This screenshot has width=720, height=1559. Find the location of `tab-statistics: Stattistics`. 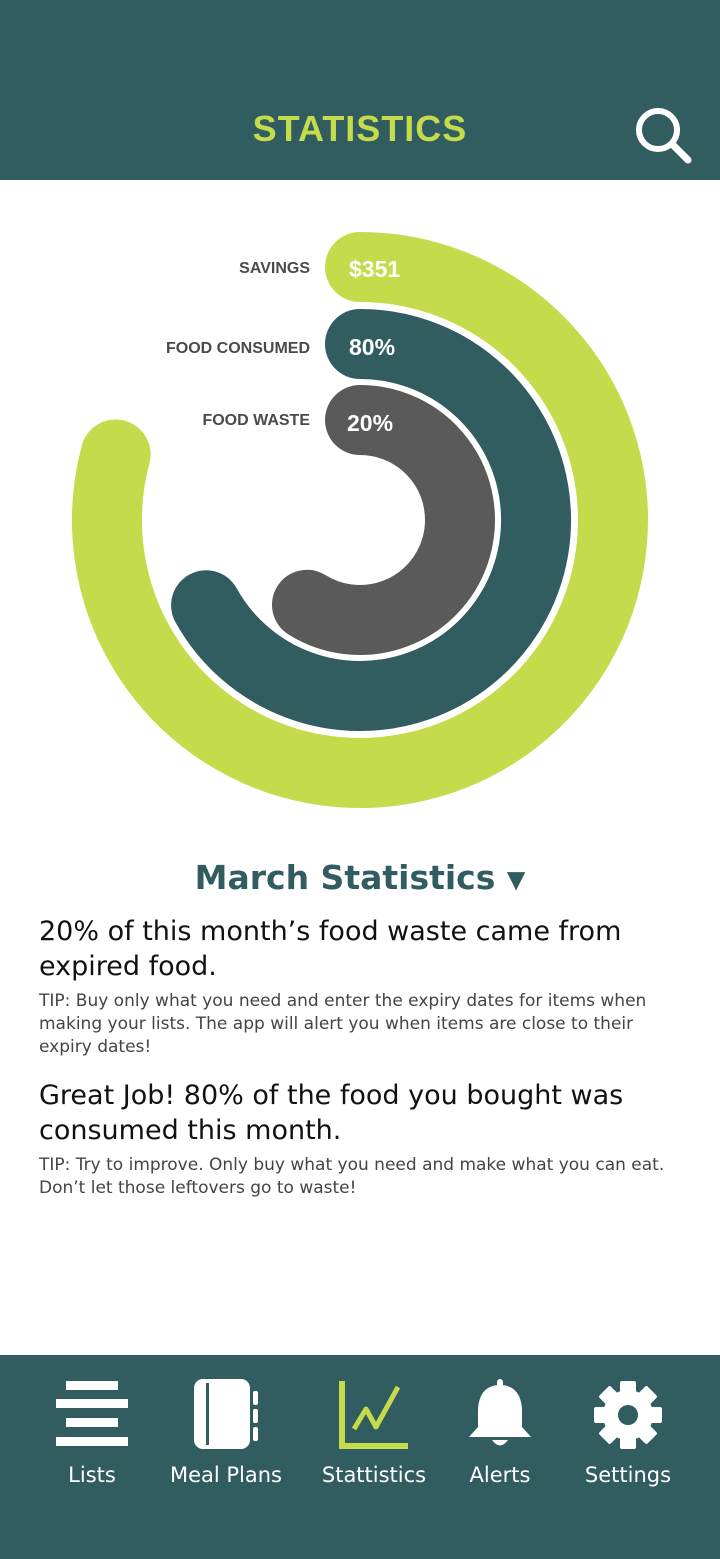

tab-statistics: Stattistics is located at coordinates (374, 1457).